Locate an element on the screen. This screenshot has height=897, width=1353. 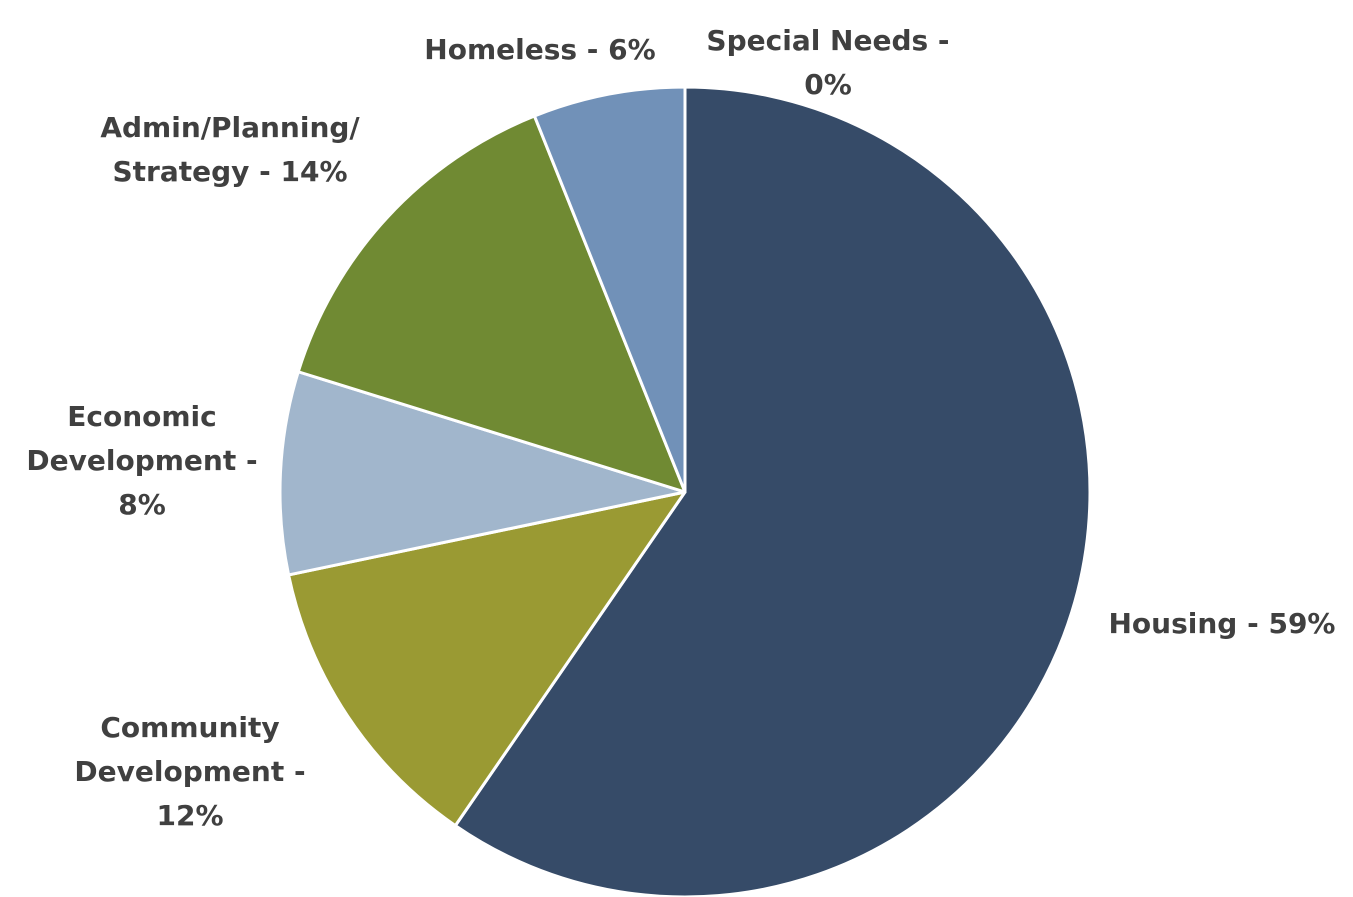
slice-label-line: Special Needs - is located at coordinates (827, 40).